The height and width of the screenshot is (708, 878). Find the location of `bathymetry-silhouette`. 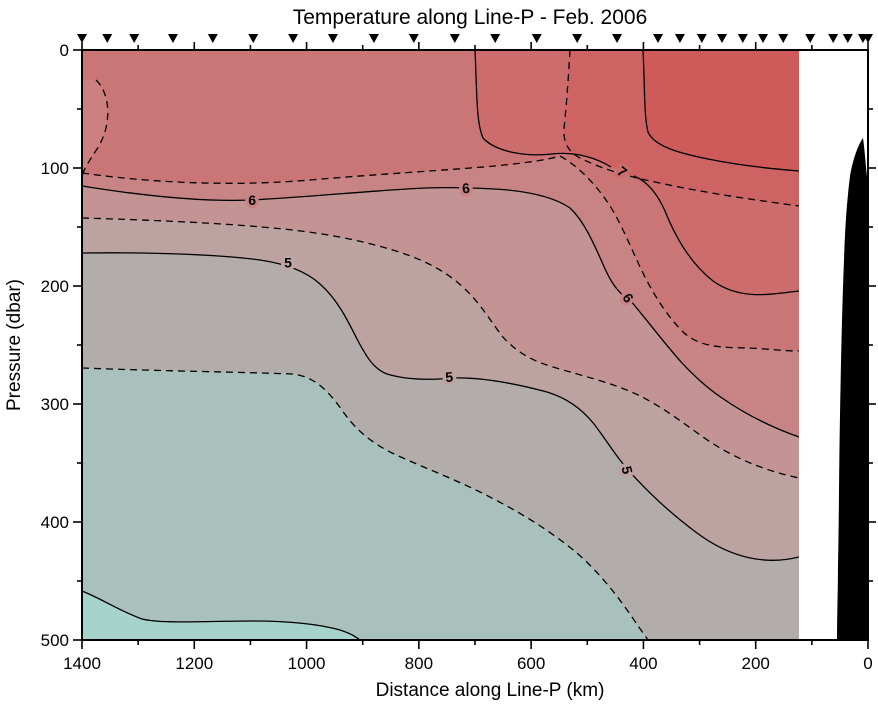

bathymetry-silhouette is located at coordinates (852, 389).